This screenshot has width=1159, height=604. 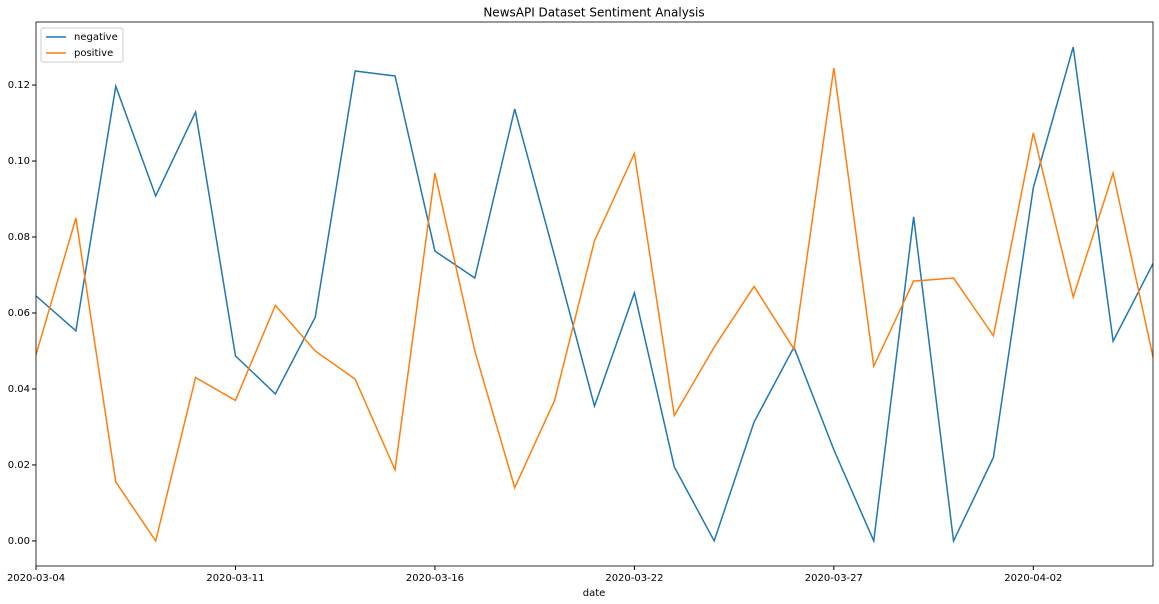 I want to click on x-tick-label: 2020-03-11, so click(x=235, y=578).